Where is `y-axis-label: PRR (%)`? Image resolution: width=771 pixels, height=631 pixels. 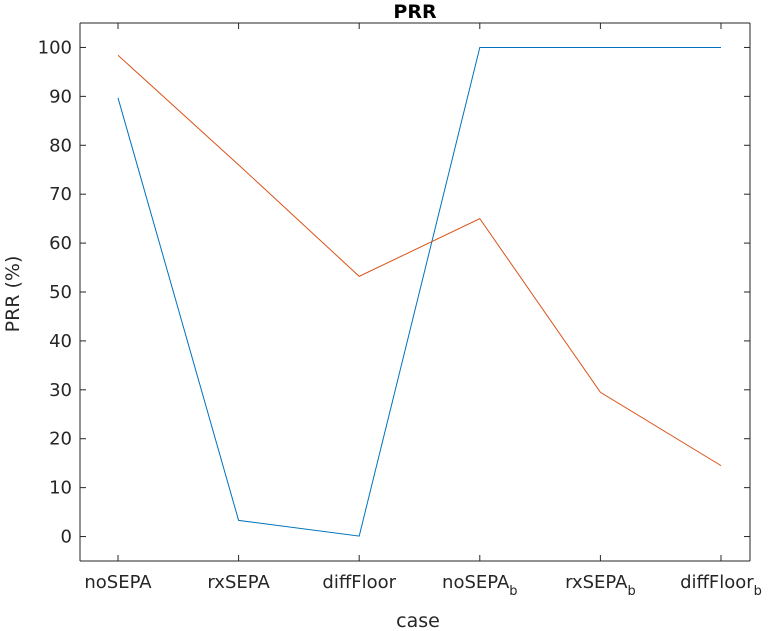
y-axis-label: PRR (%) is located at coordinates (13, 294).